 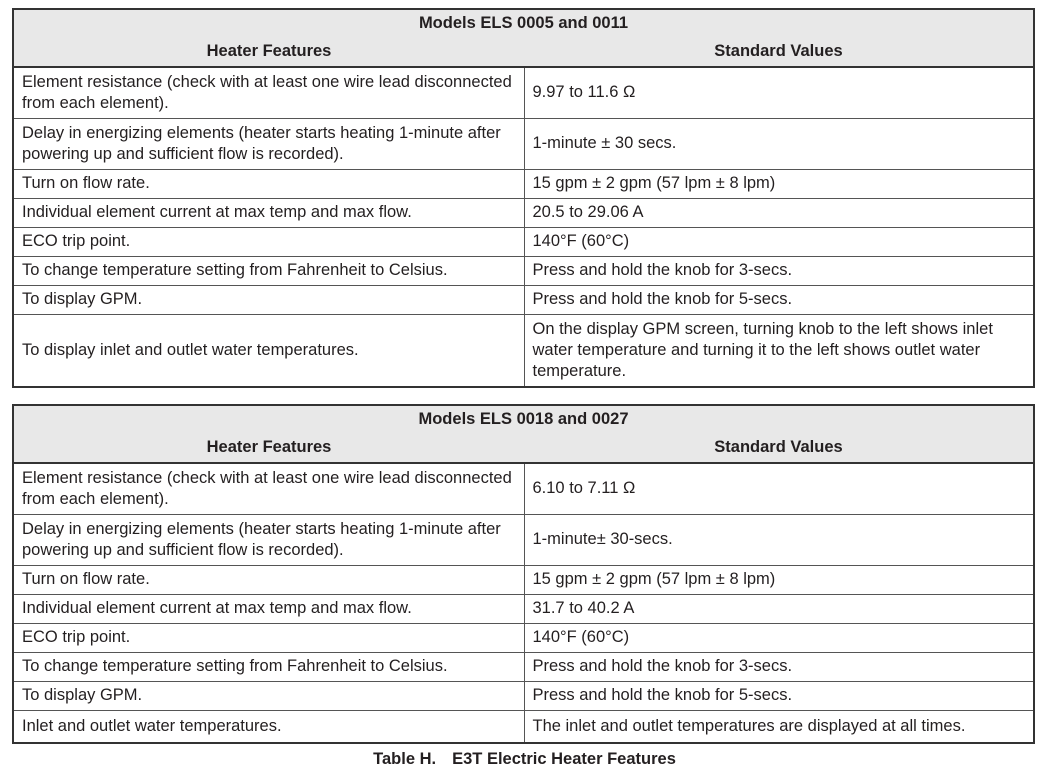 What do you see at coordinates (779, 488) in the screenshot?
I see `value-cell: 6.10 to 7.11 Ω` at bounding box center [779, 488].